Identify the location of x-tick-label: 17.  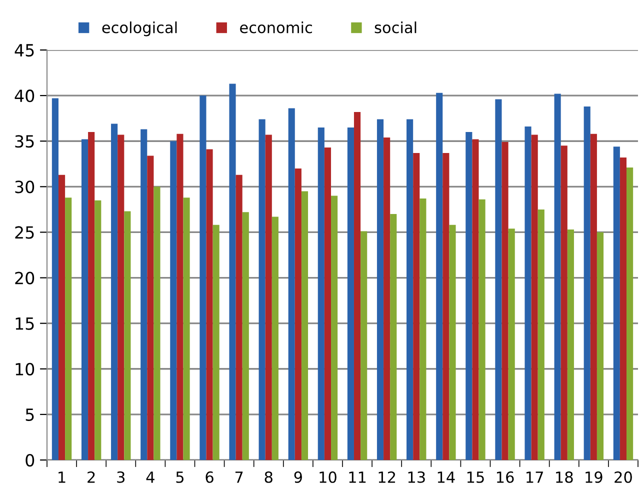
(534, 477).